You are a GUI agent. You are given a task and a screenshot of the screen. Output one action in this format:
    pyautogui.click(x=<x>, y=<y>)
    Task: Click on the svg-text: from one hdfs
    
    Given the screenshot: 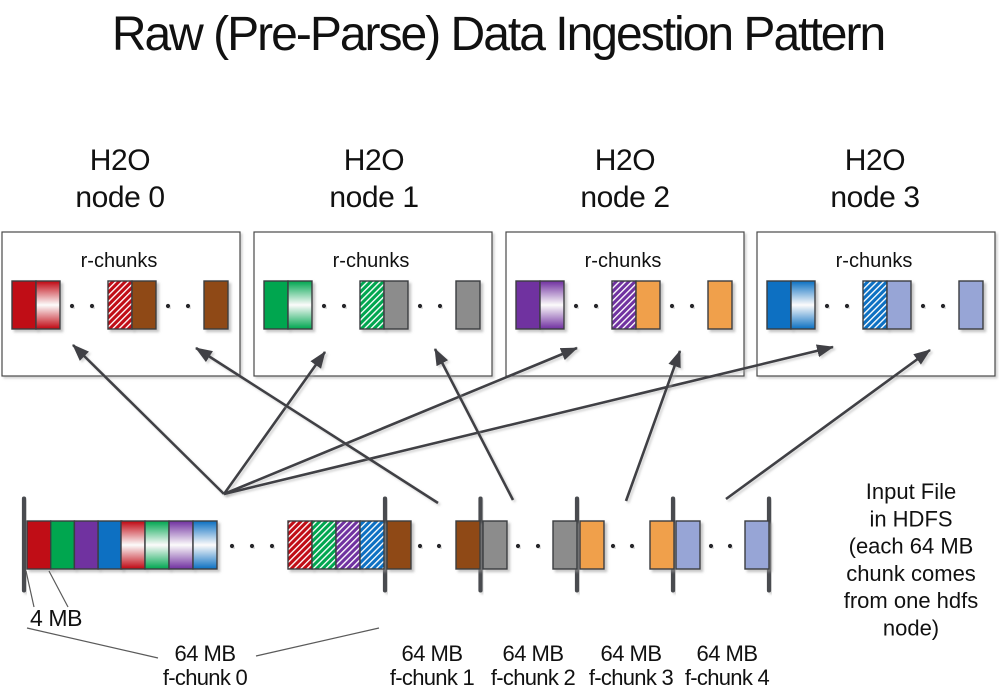 What is the action you would take?
    pyautogui.click(x=911, y=600)
    